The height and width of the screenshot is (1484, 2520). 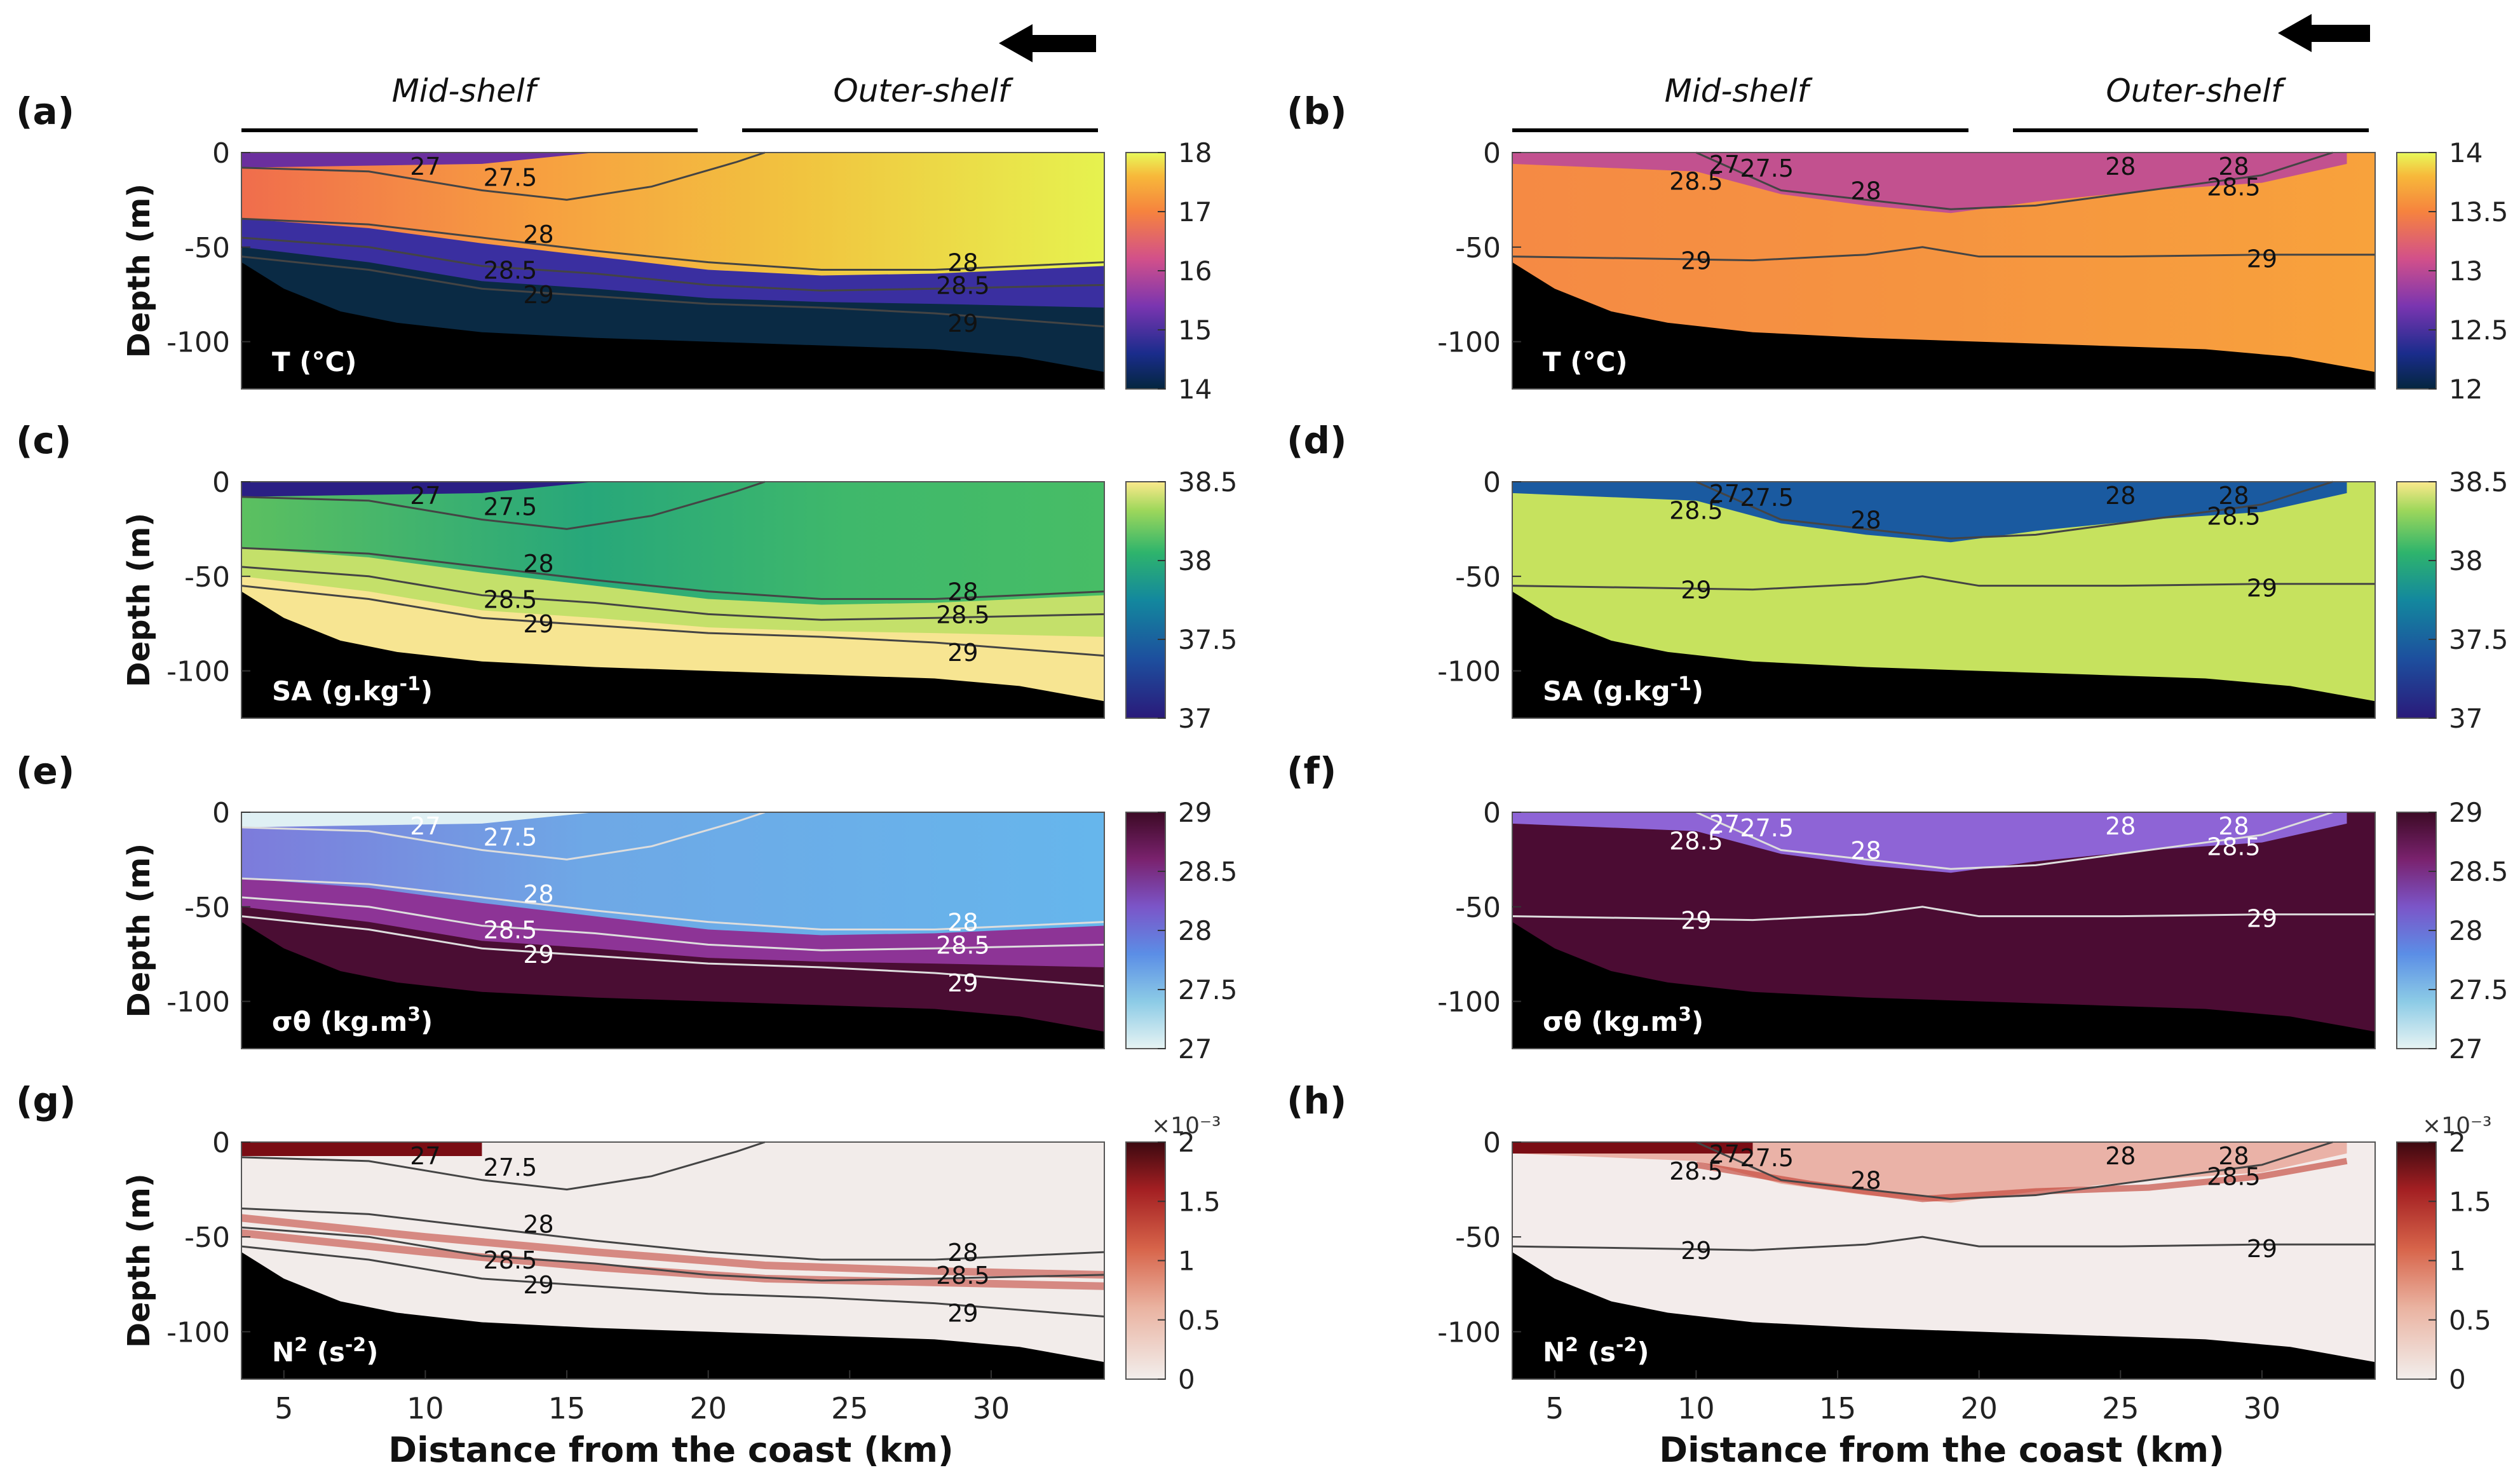 What do you see at coordinates (2457, 1262) in the screenshot?
I see `colorbar-tick-label: 1` at bounding box center [2457, 1262].